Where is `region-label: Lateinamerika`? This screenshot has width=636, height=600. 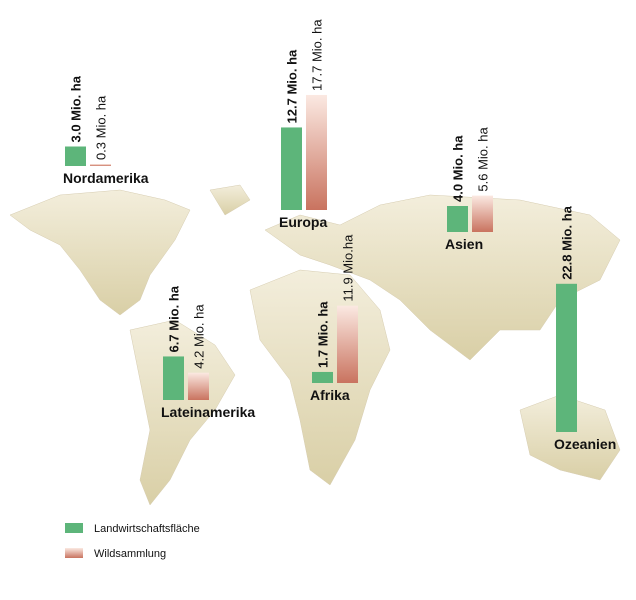 region-label: Lateinamerika is located at coordinates (208, 412).